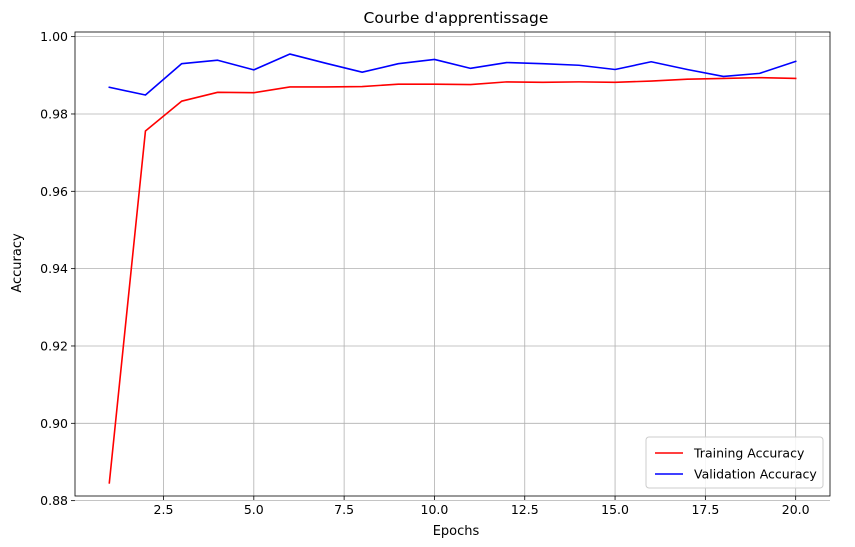 The width and height of the screenshot is (855, 547). Describe the element at coordinates (435, 509) in the screenshot. I see `x-tick-label: 10.0` at that location.